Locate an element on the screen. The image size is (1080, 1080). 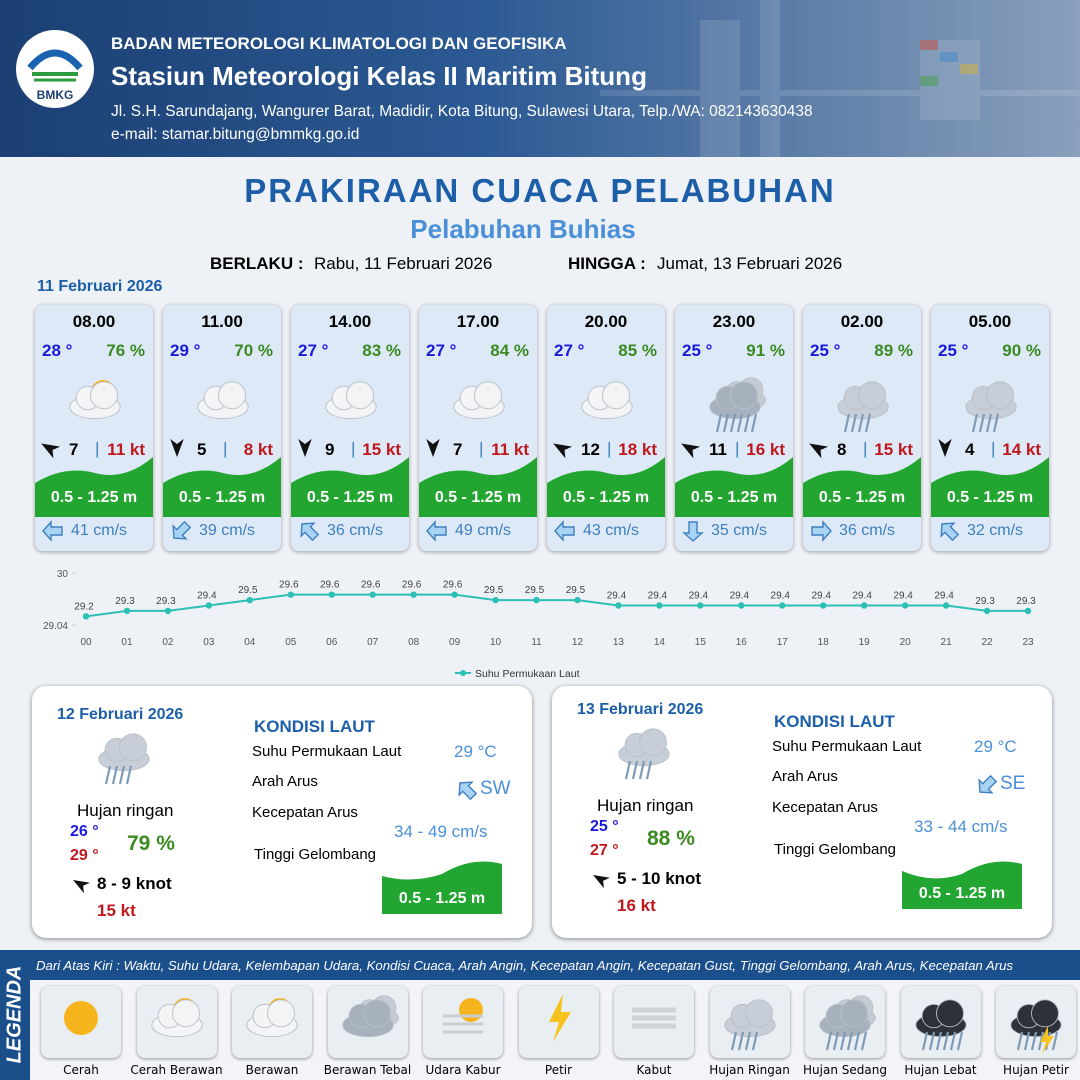
sst-label: Suhu Permukaan Laut is located at coordinates (327, 751).